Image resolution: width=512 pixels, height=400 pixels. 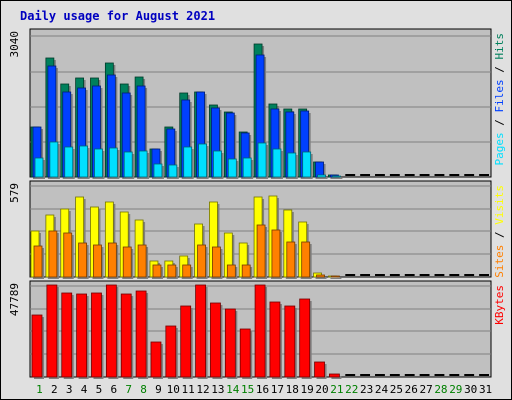 What do you see at coordinates (499, 148) in the screenshot?
I see `legend-item-pages: Pages` at bounding box center [499, 148].